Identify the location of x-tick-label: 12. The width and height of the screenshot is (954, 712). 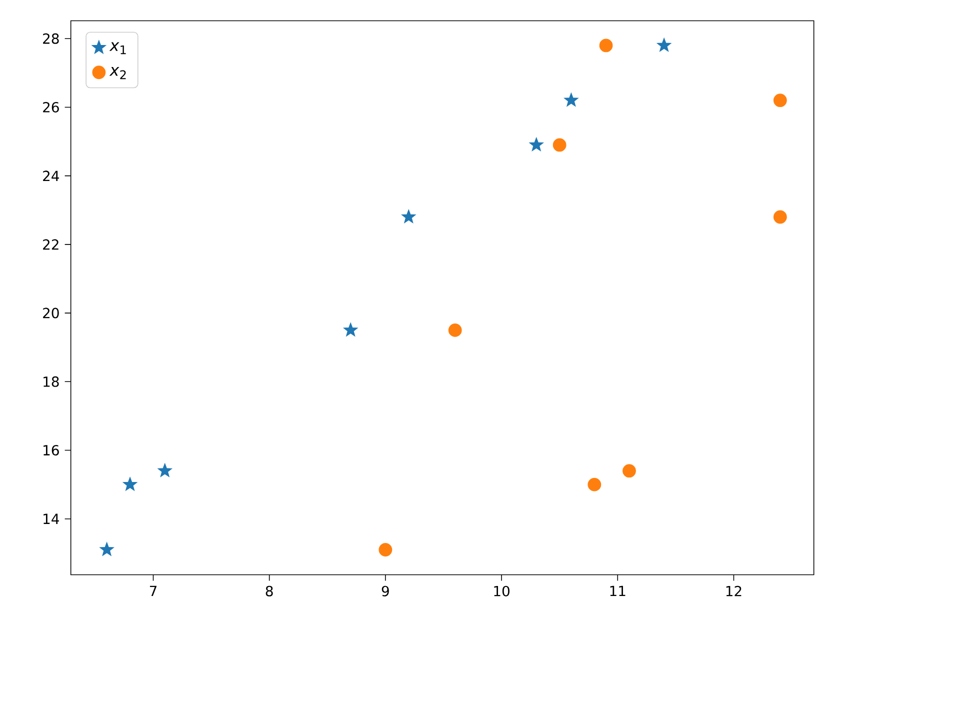
(734, 591).